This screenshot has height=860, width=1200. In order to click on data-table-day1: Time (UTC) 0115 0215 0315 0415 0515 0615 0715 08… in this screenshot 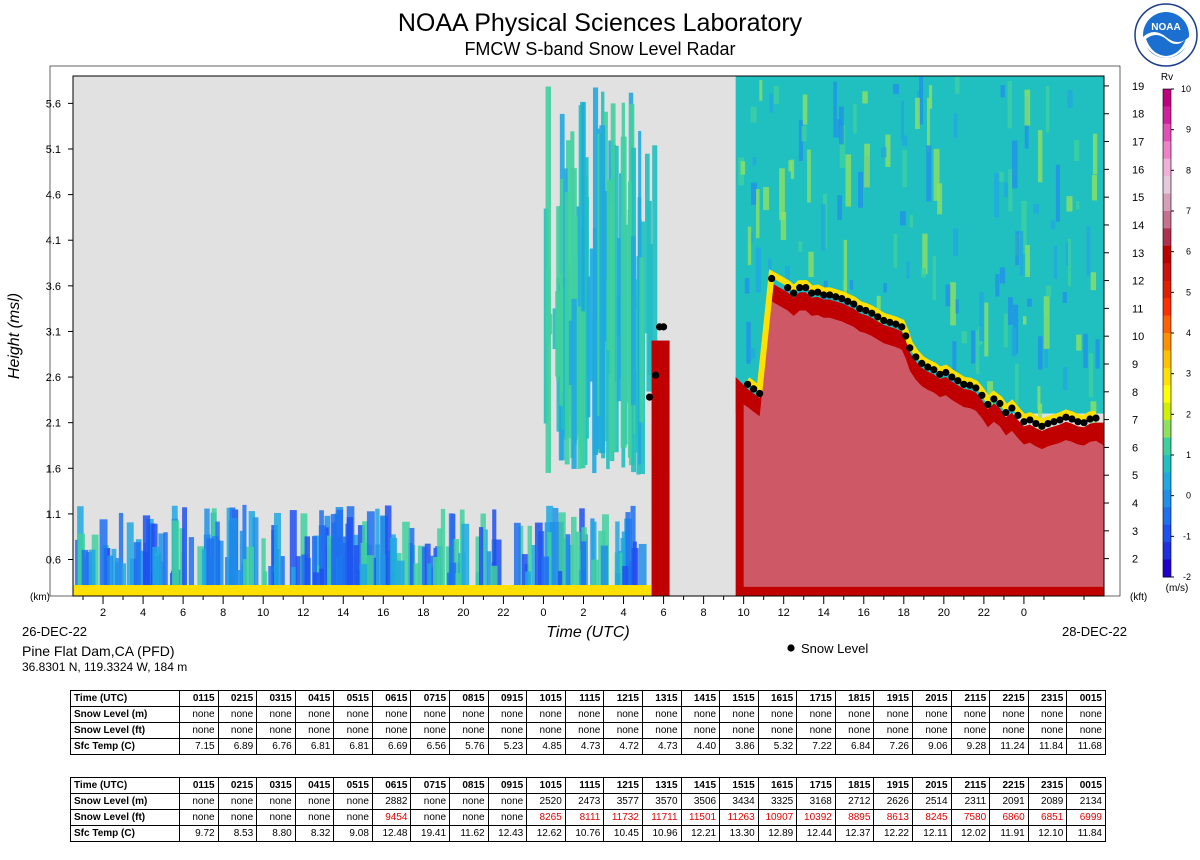, I will do `click(588, 722)`.